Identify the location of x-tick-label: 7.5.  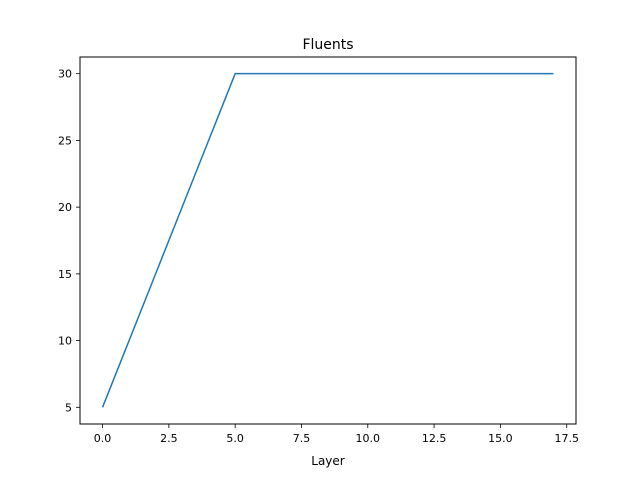
(302, 438).